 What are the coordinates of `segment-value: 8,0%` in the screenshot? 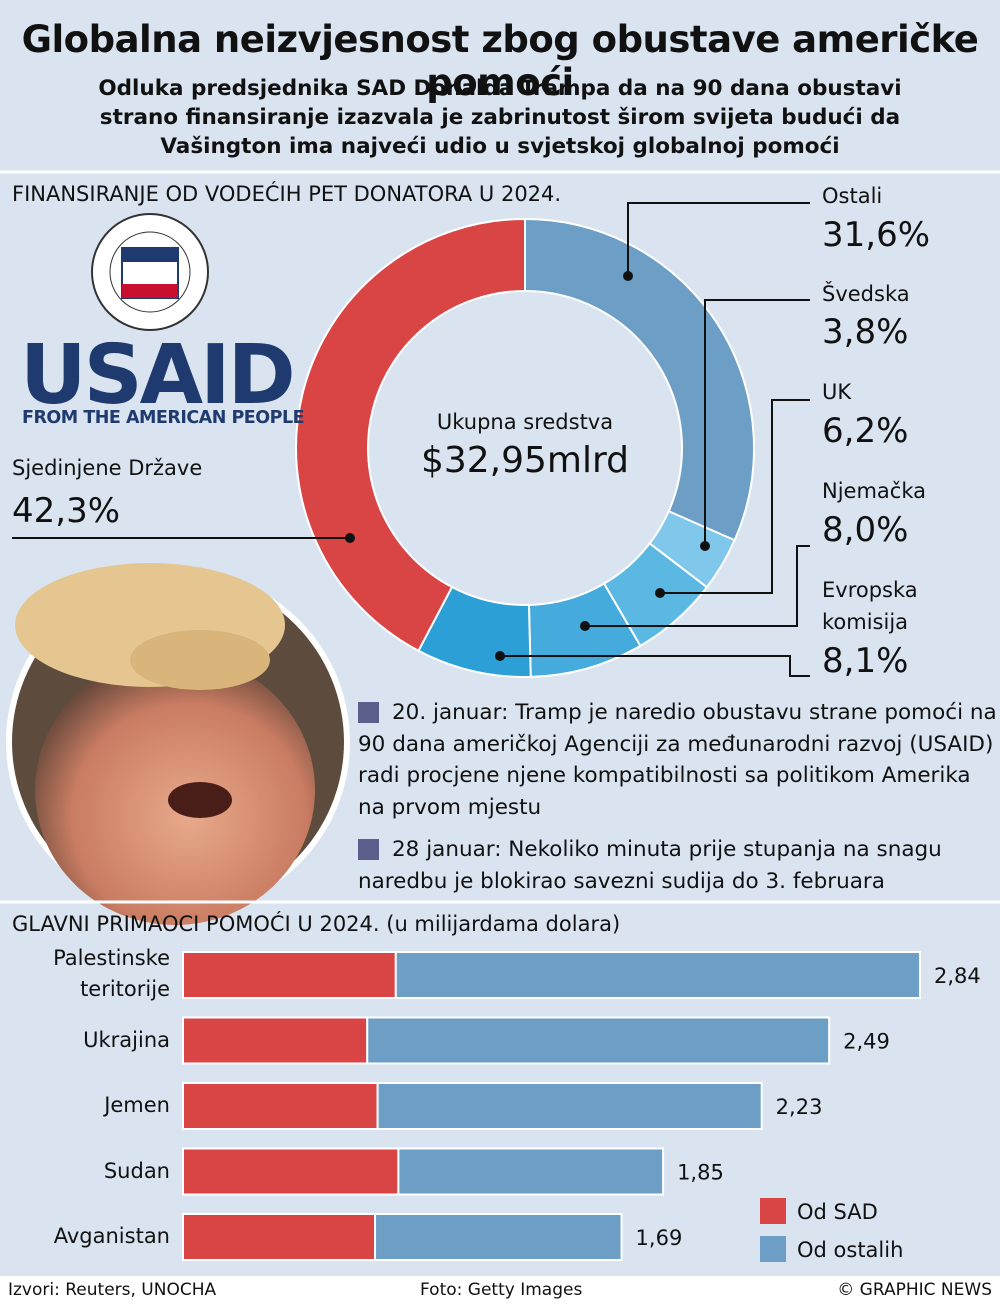 It's located at (865, 530).